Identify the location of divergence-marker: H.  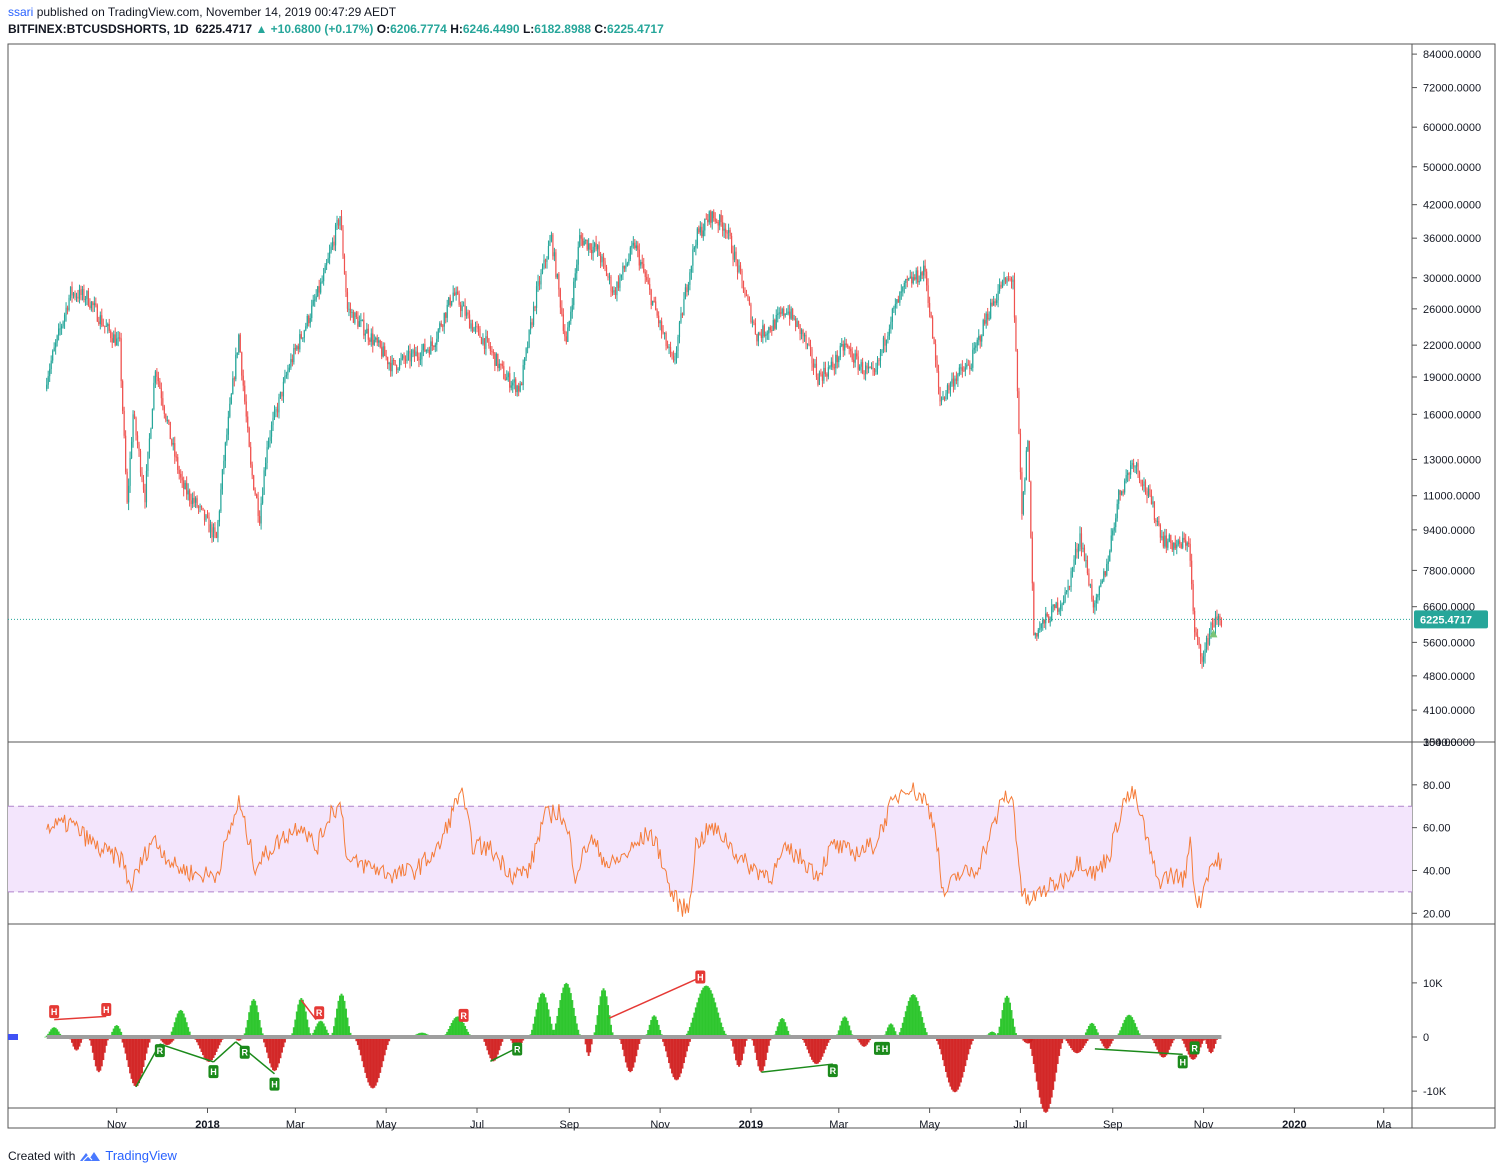
(106, 1009).